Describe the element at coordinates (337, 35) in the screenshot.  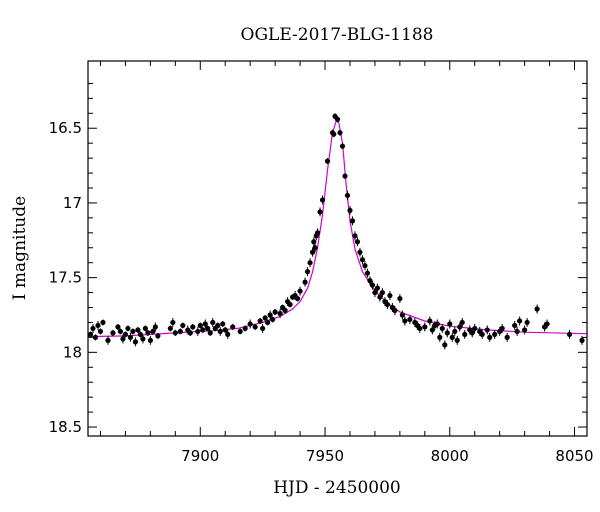
I see `chart-title: OGLE-2017-BLG-1188` at that location.